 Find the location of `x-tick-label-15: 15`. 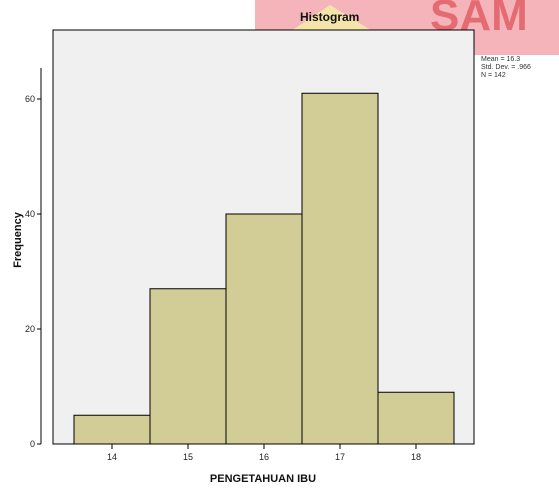

x-tick-label-15: 15 is located at coordinates (188, 457).